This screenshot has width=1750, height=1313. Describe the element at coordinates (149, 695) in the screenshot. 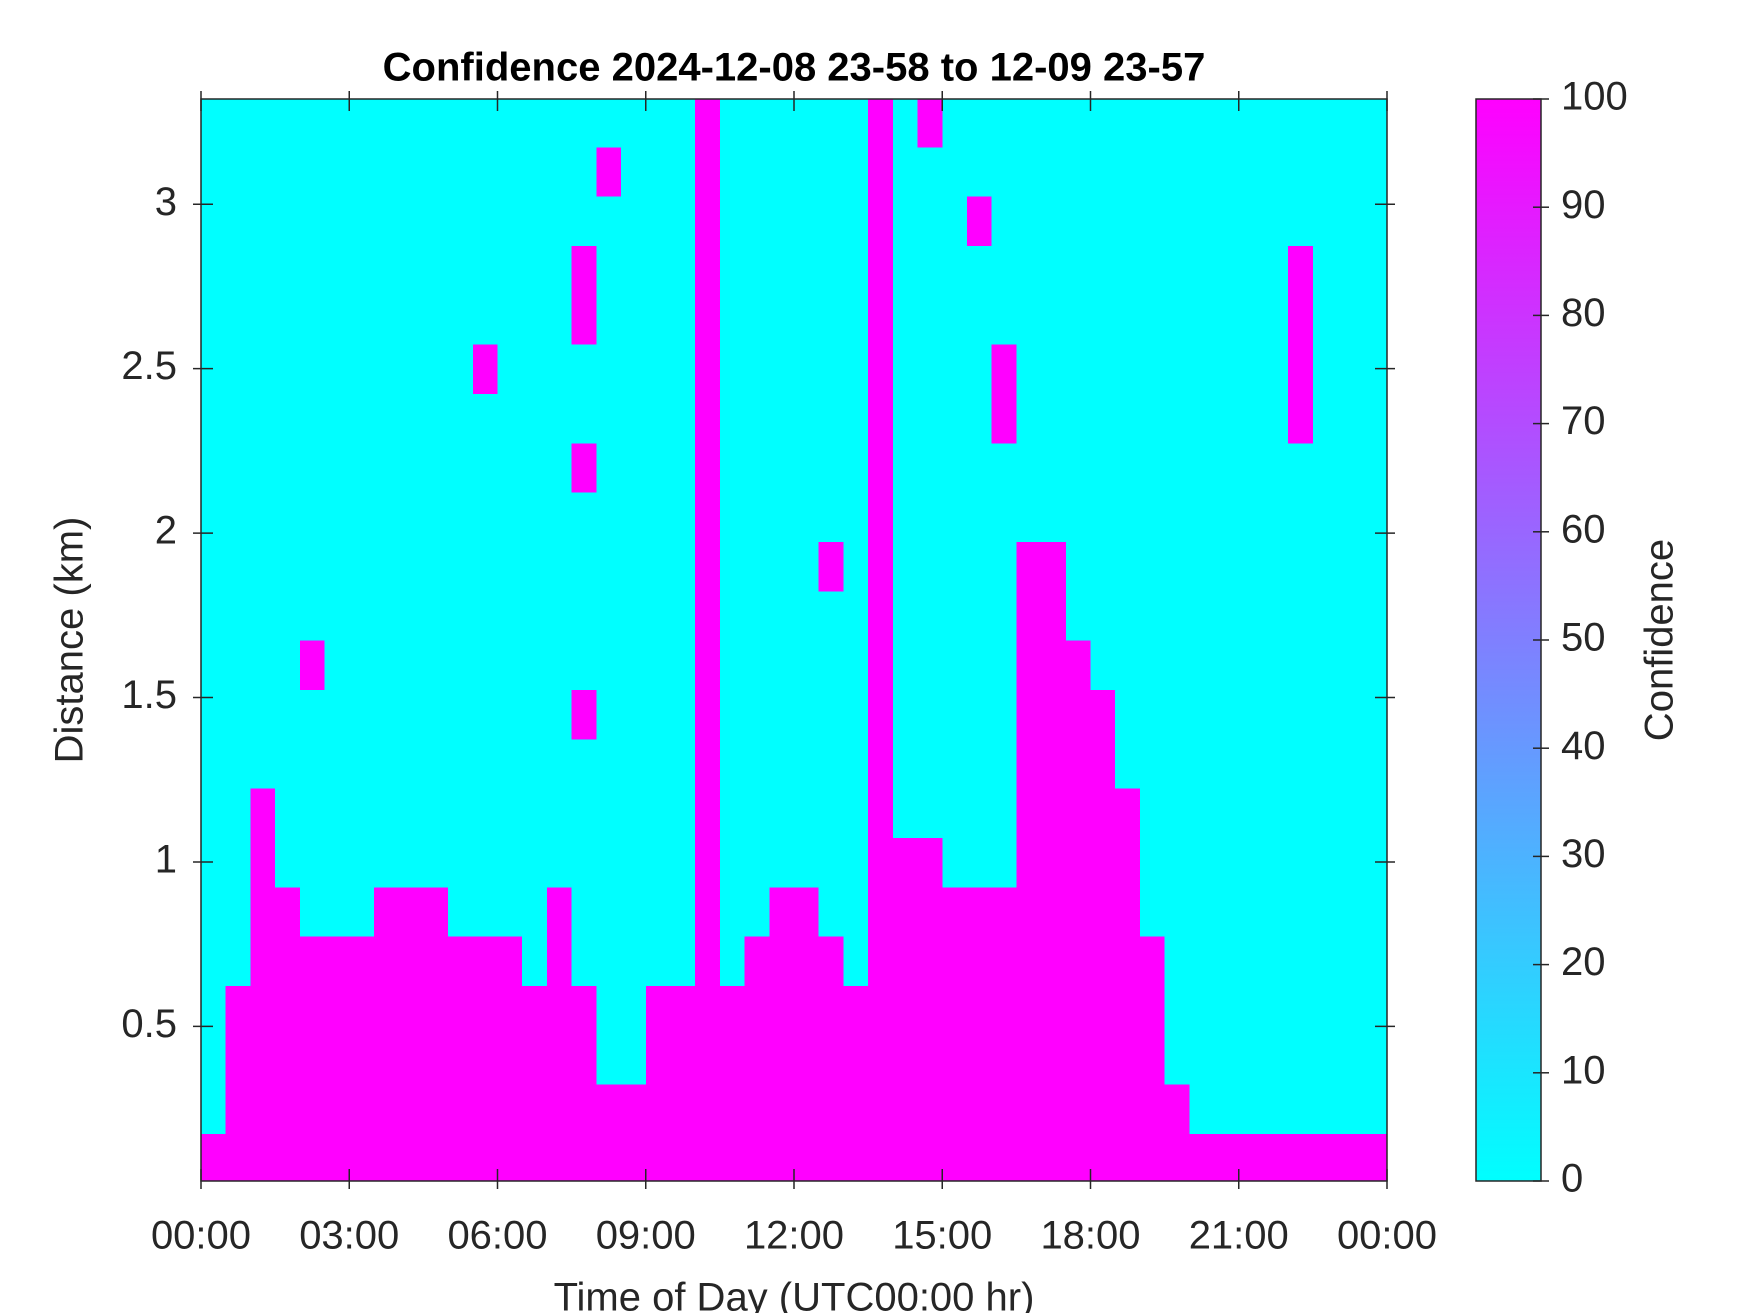

I see `y-tick-label: 1.5` at that location.